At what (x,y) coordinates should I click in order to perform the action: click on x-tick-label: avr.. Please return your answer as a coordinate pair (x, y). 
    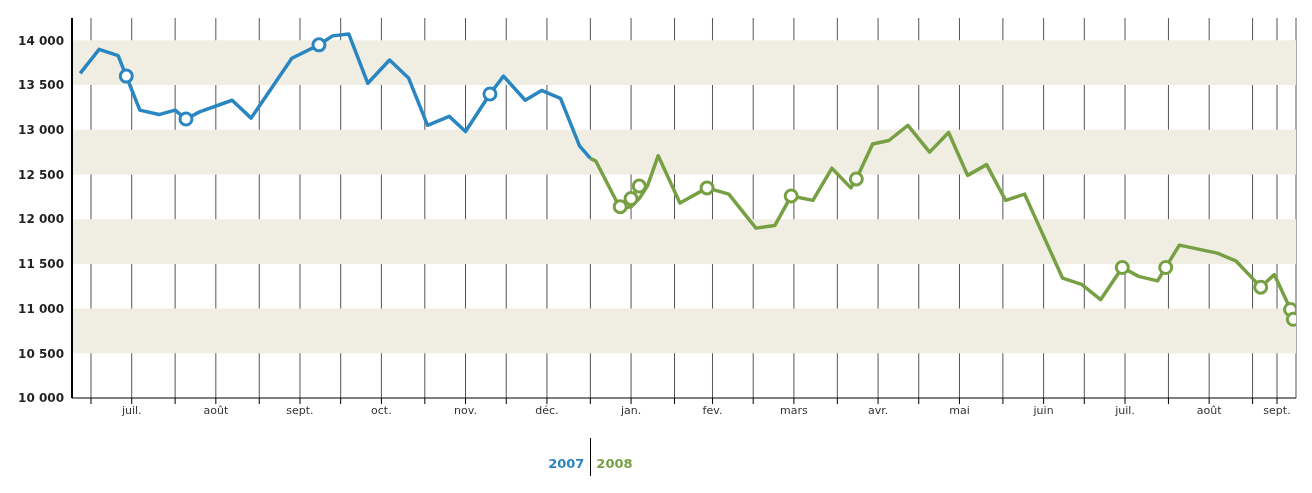
    Looking at the image, I should click on (878, 410).